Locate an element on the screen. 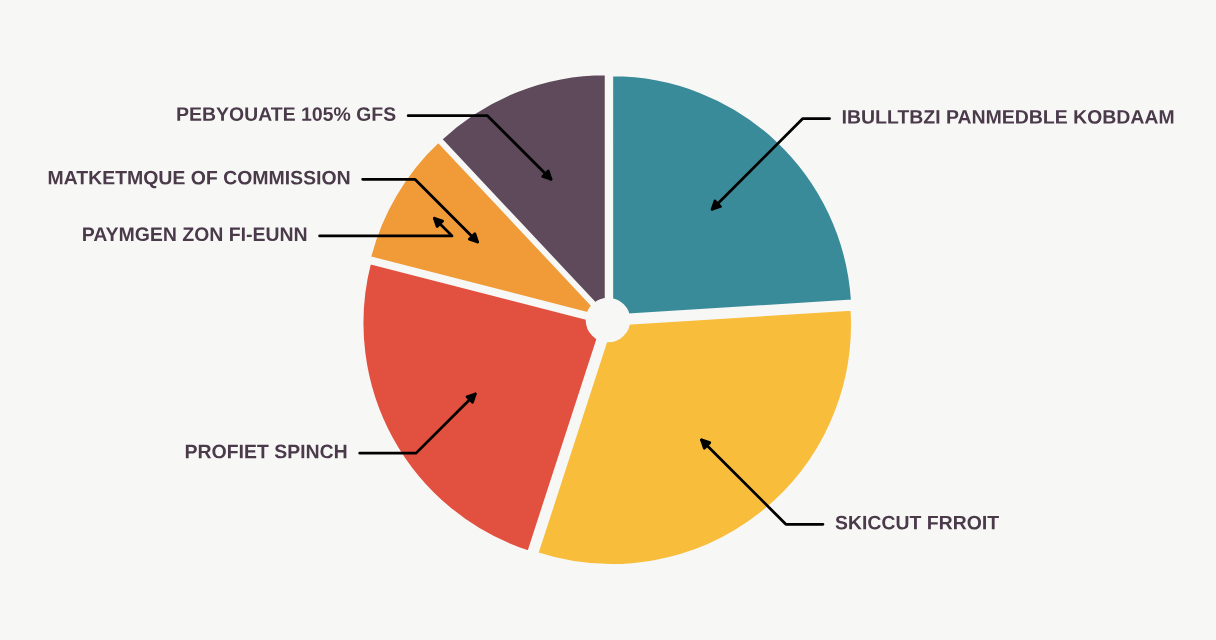 The width and height of the screenshot is (1216, 640). slice-label: SKICCUT FRROIT is located at coordinates (917, 522).